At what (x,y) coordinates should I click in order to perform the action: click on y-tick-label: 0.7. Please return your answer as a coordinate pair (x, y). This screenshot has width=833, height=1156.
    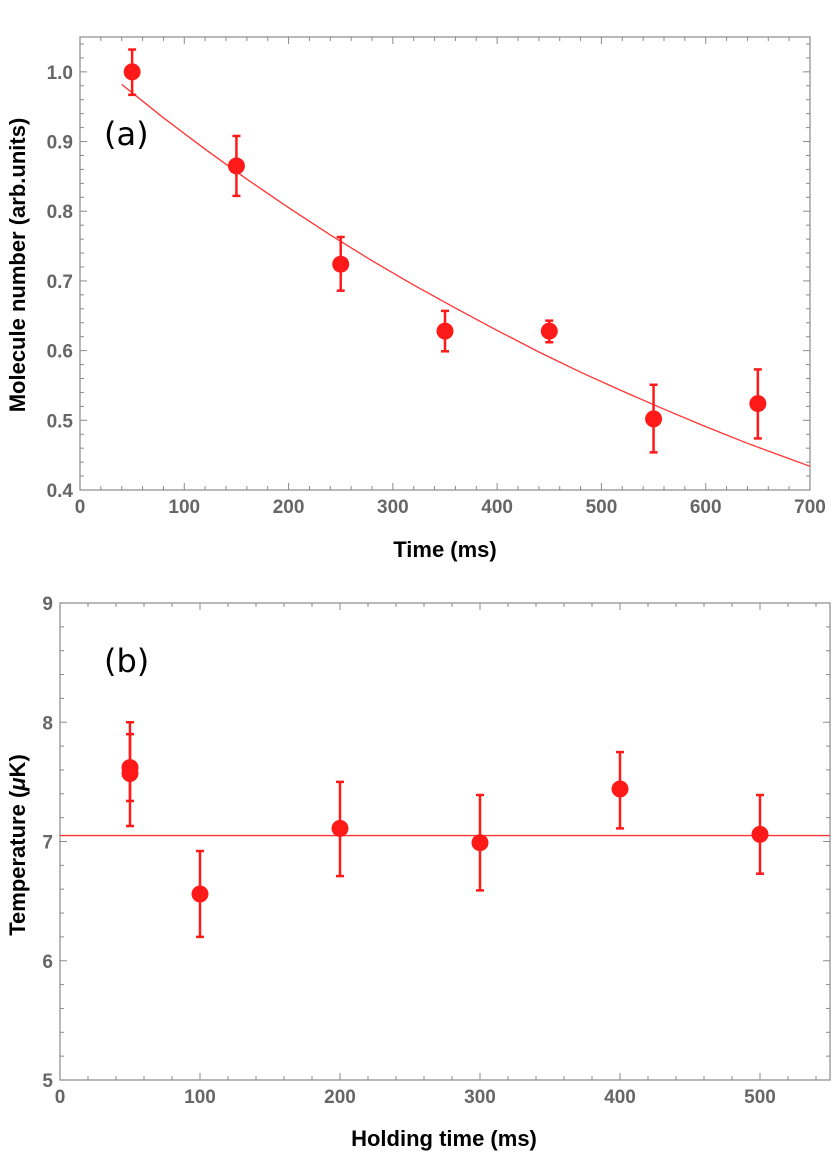
    Looking at the image, I should click on (60, 282).